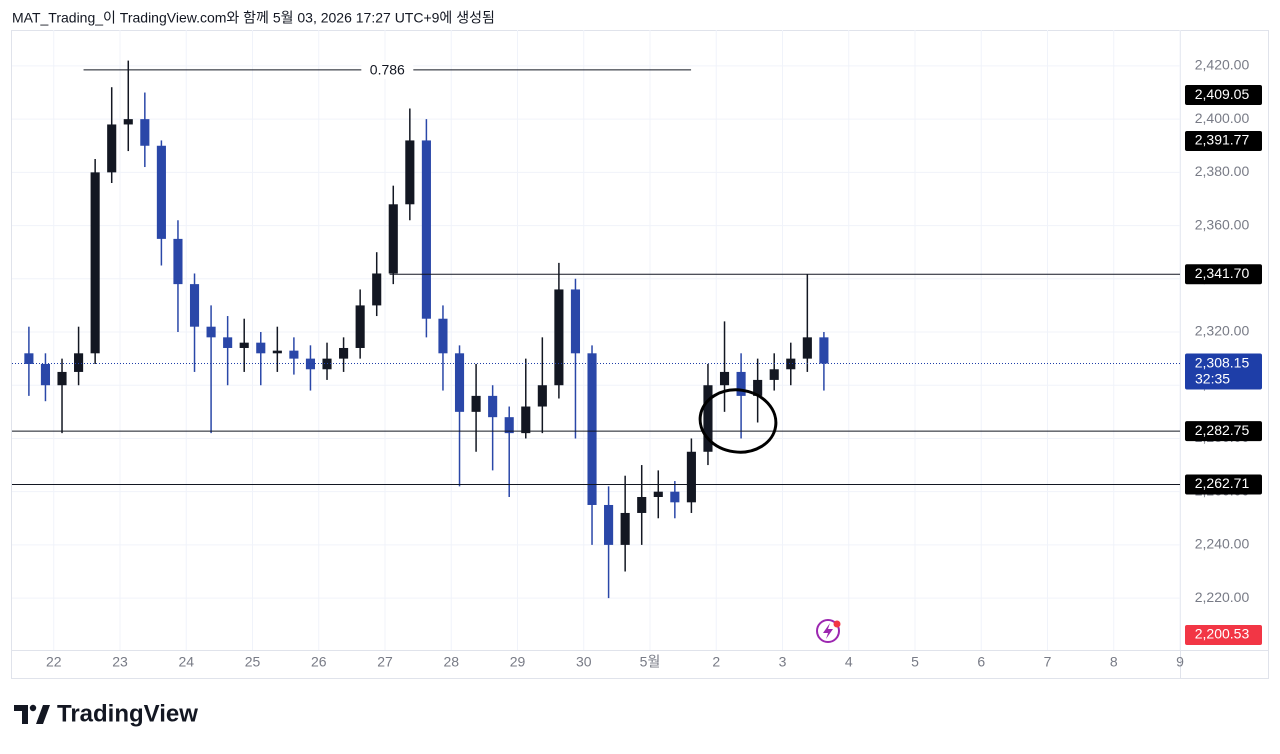 This screenshot has width=1280, height=754. I want to click on y-tick-label: 2,380.00, so click(1222, 171).